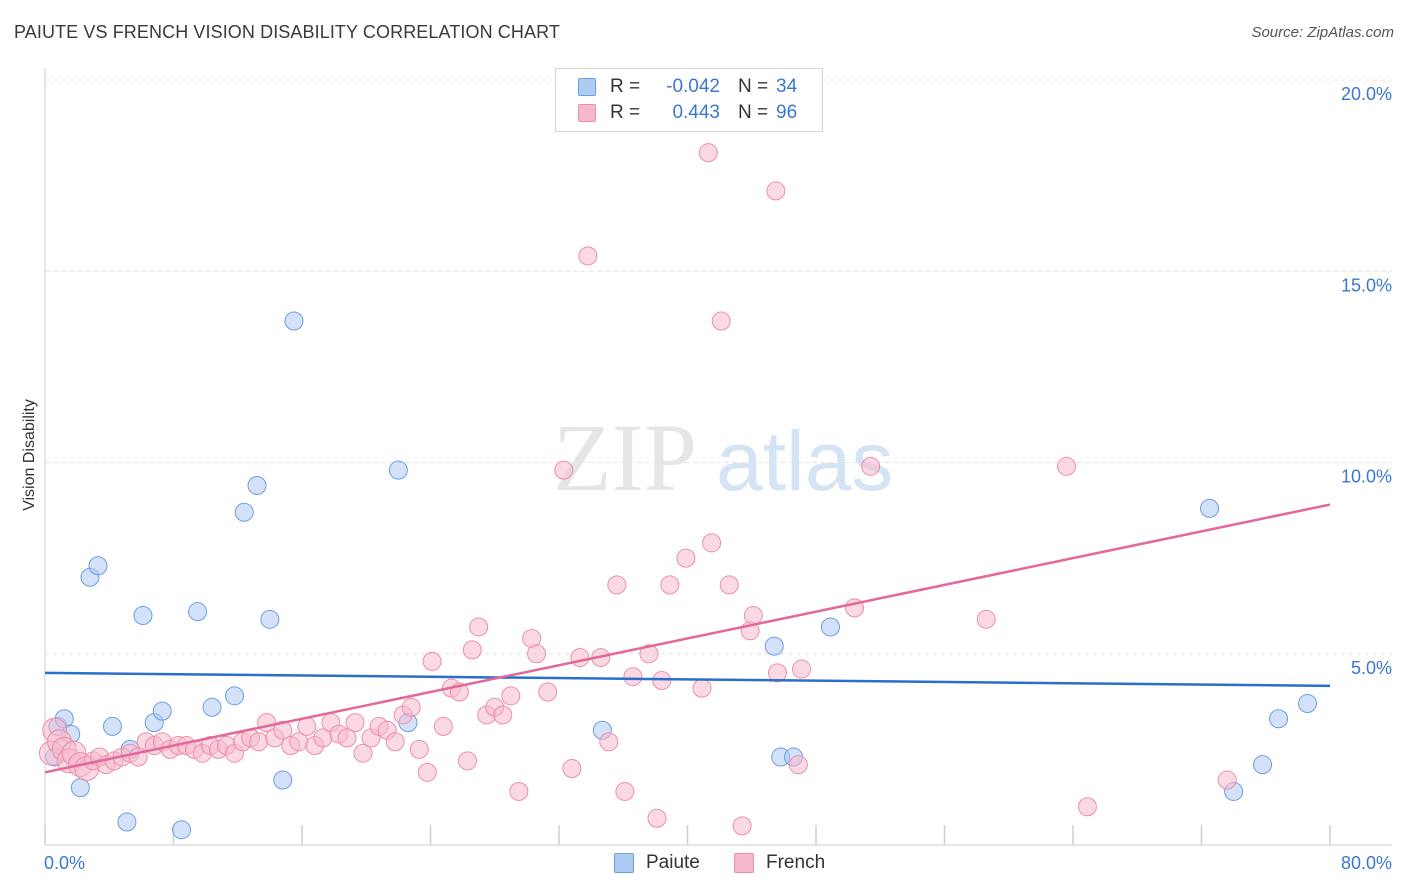 The width and height of the screenshot is (1406, 892). Describe the element at coordinates (1366, 863) in the screenshot. I see `x-tick-label: 80.0%` at that location.